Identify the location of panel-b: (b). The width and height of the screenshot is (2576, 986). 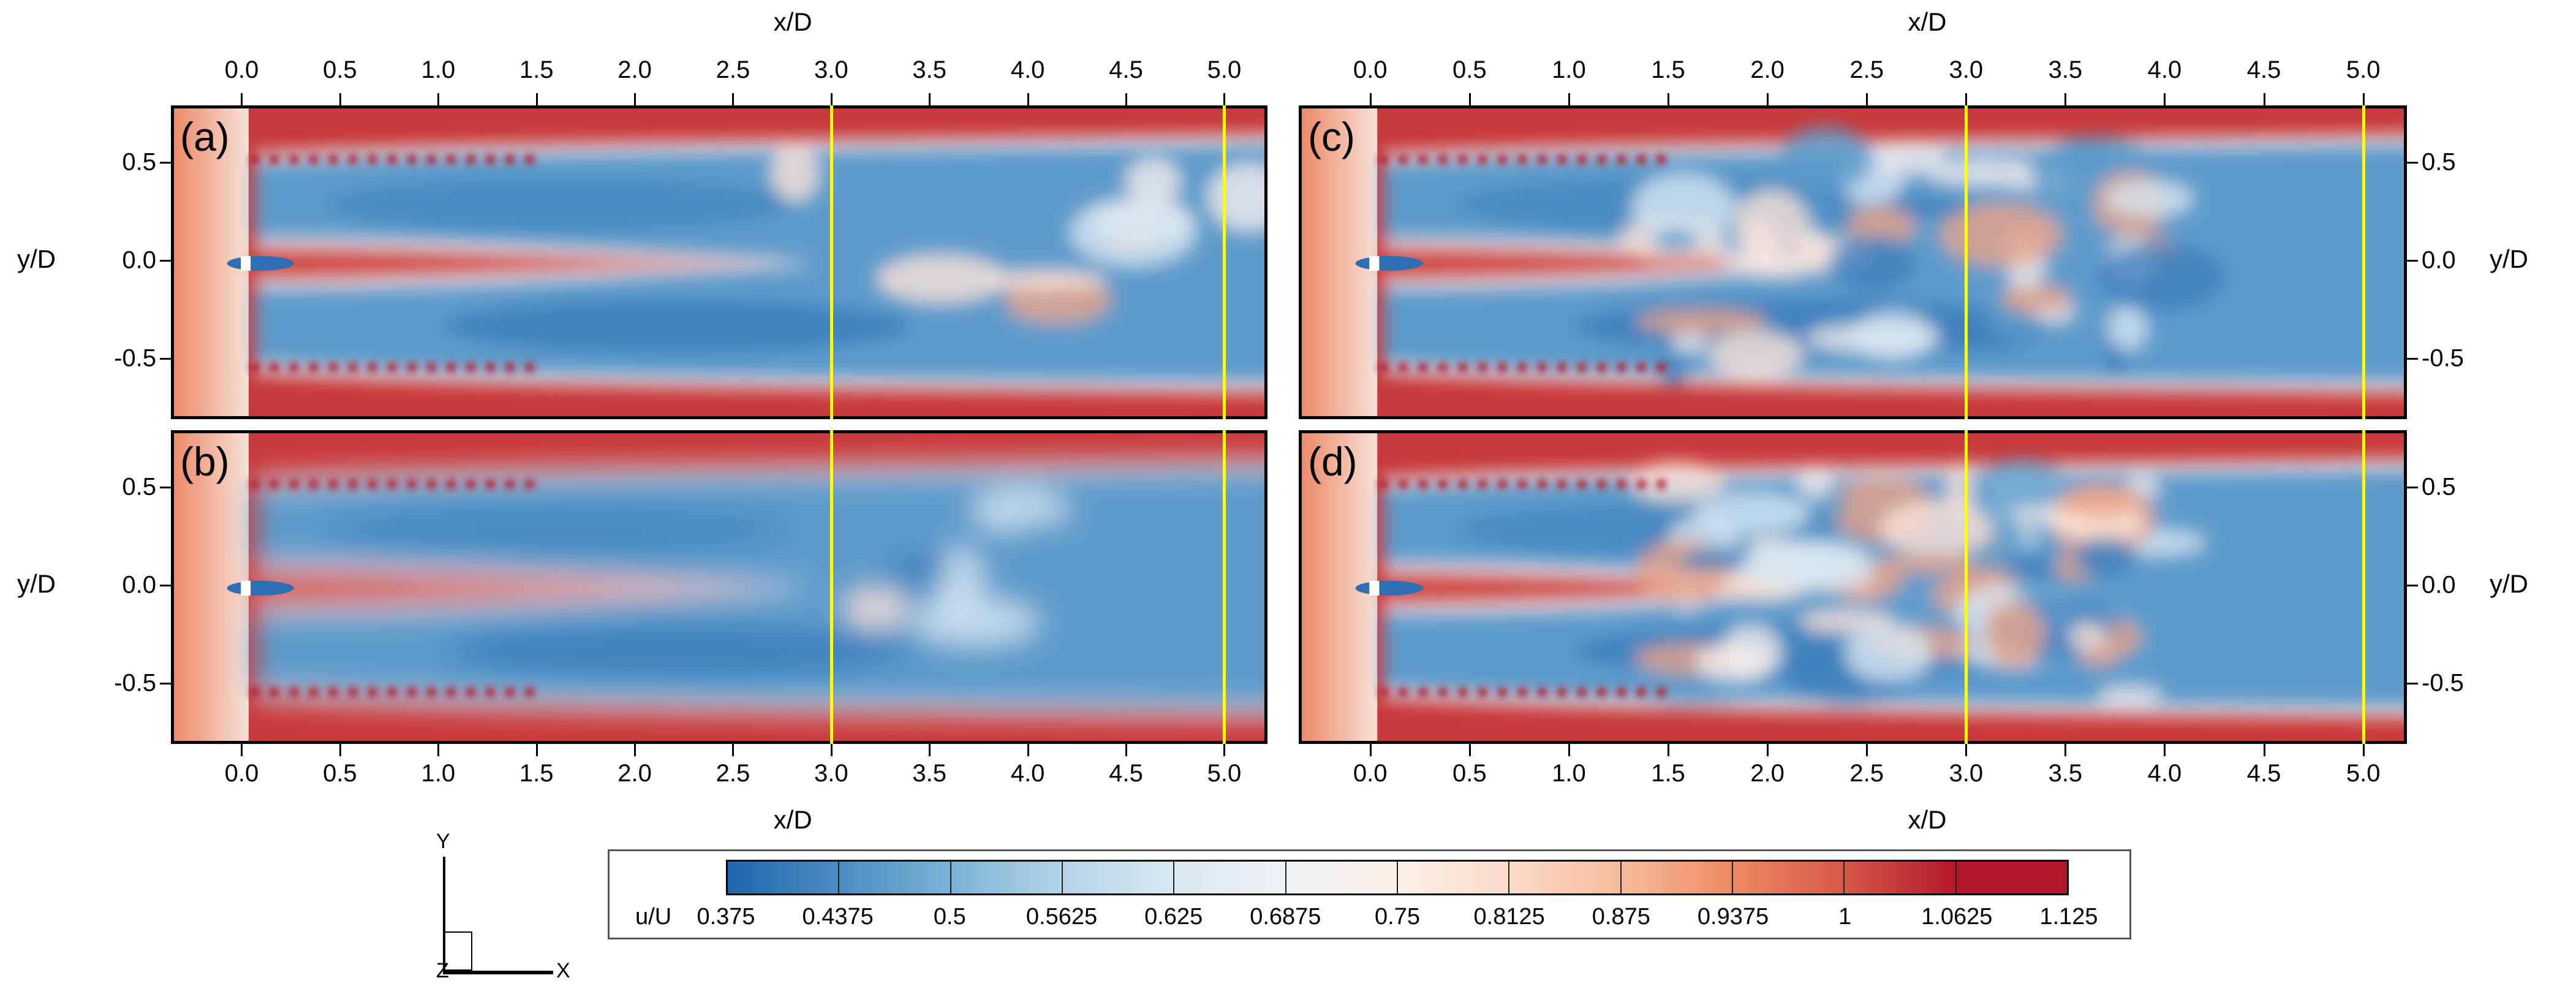
(719, 587).